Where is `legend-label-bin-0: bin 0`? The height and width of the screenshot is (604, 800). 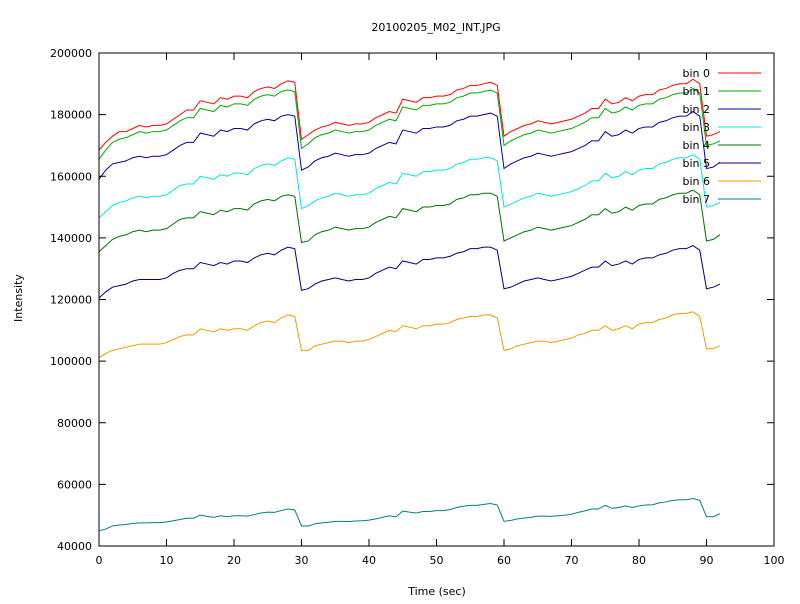 legend-label-bin-0: bin 0 is located at coordinates (696, 73).